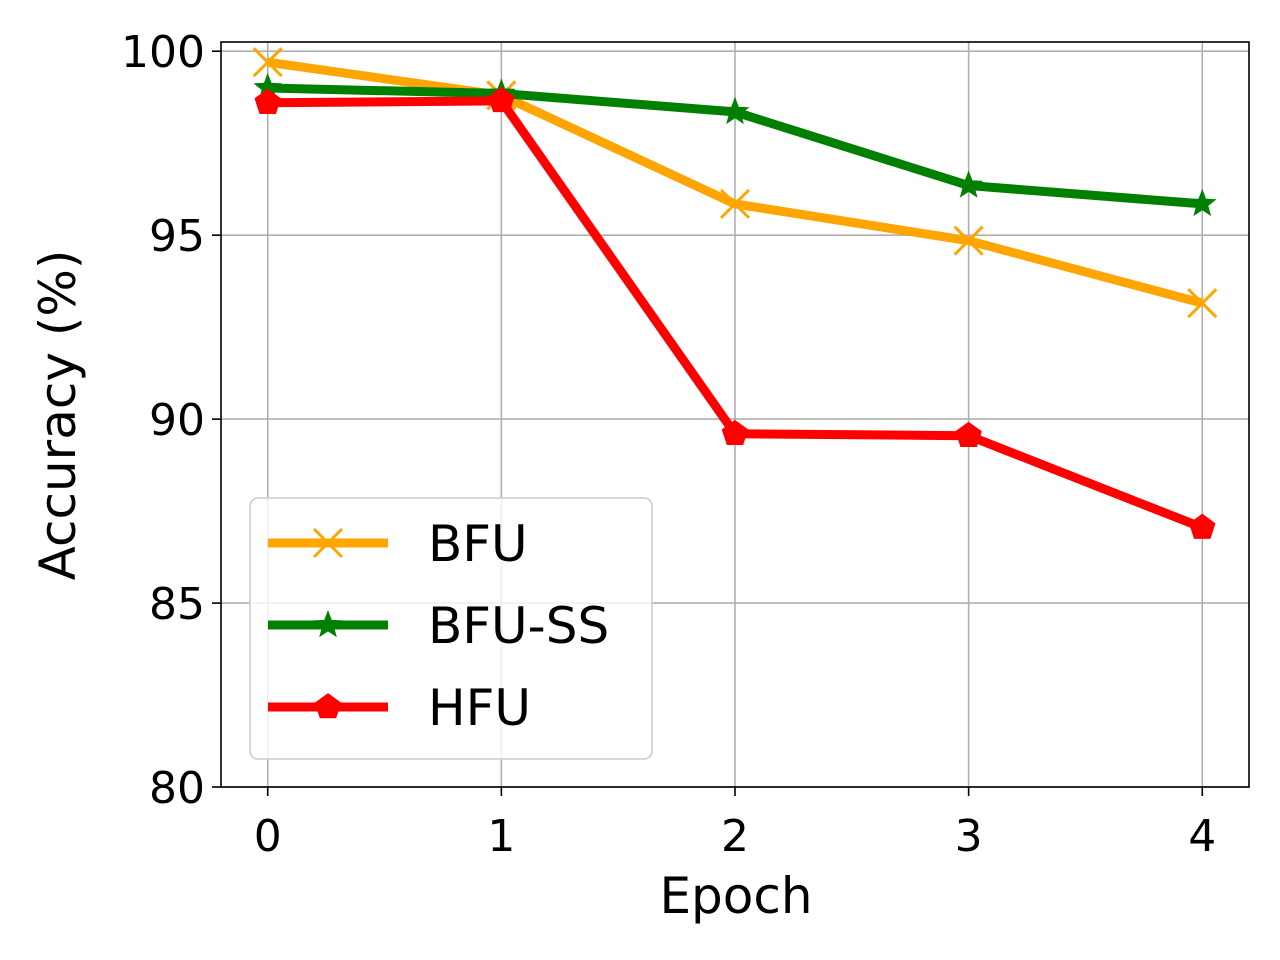  Describe the element at coordinates (501, 836) in the screenshot. I see `x-tick-label-1: 1` at that location.